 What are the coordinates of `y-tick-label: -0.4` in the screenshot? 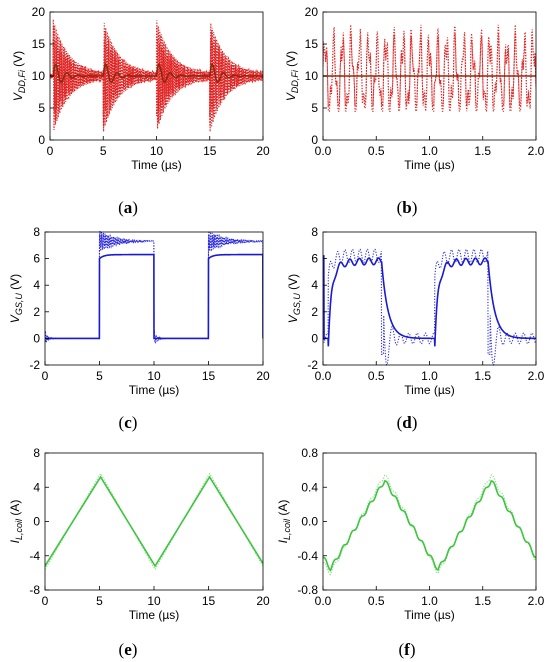 It's located at (307, 556).